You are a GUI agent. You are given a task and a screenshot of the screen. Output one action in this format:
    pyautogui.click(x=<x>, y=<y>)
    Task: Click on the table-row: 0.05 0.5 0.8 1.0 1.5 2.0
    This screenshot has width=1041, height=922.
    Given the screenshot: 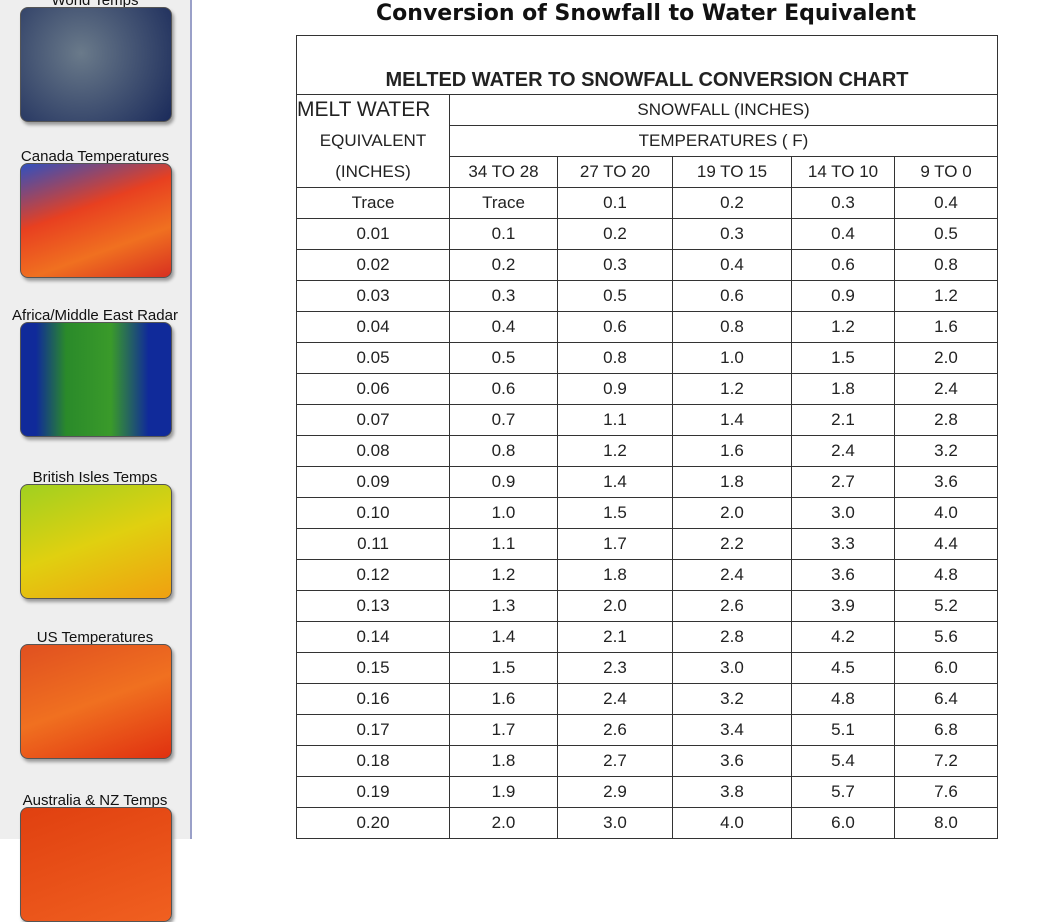 What is the action you would take?
    pyautogui.click(x=647, y=358)
    